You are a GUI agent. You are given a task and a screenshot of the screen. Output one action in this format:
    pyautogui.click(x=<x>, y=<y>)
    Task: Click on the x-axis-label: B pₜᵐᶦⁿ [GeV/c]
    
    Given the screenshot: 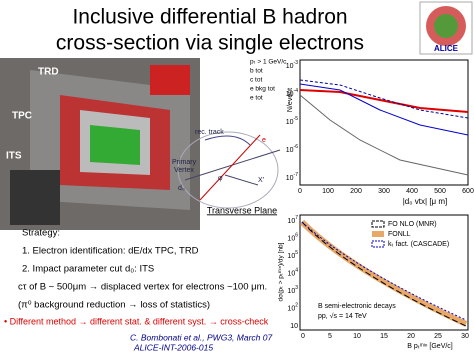 What is the action you would take?
    pyautogui.click(x=430, y=346)
    